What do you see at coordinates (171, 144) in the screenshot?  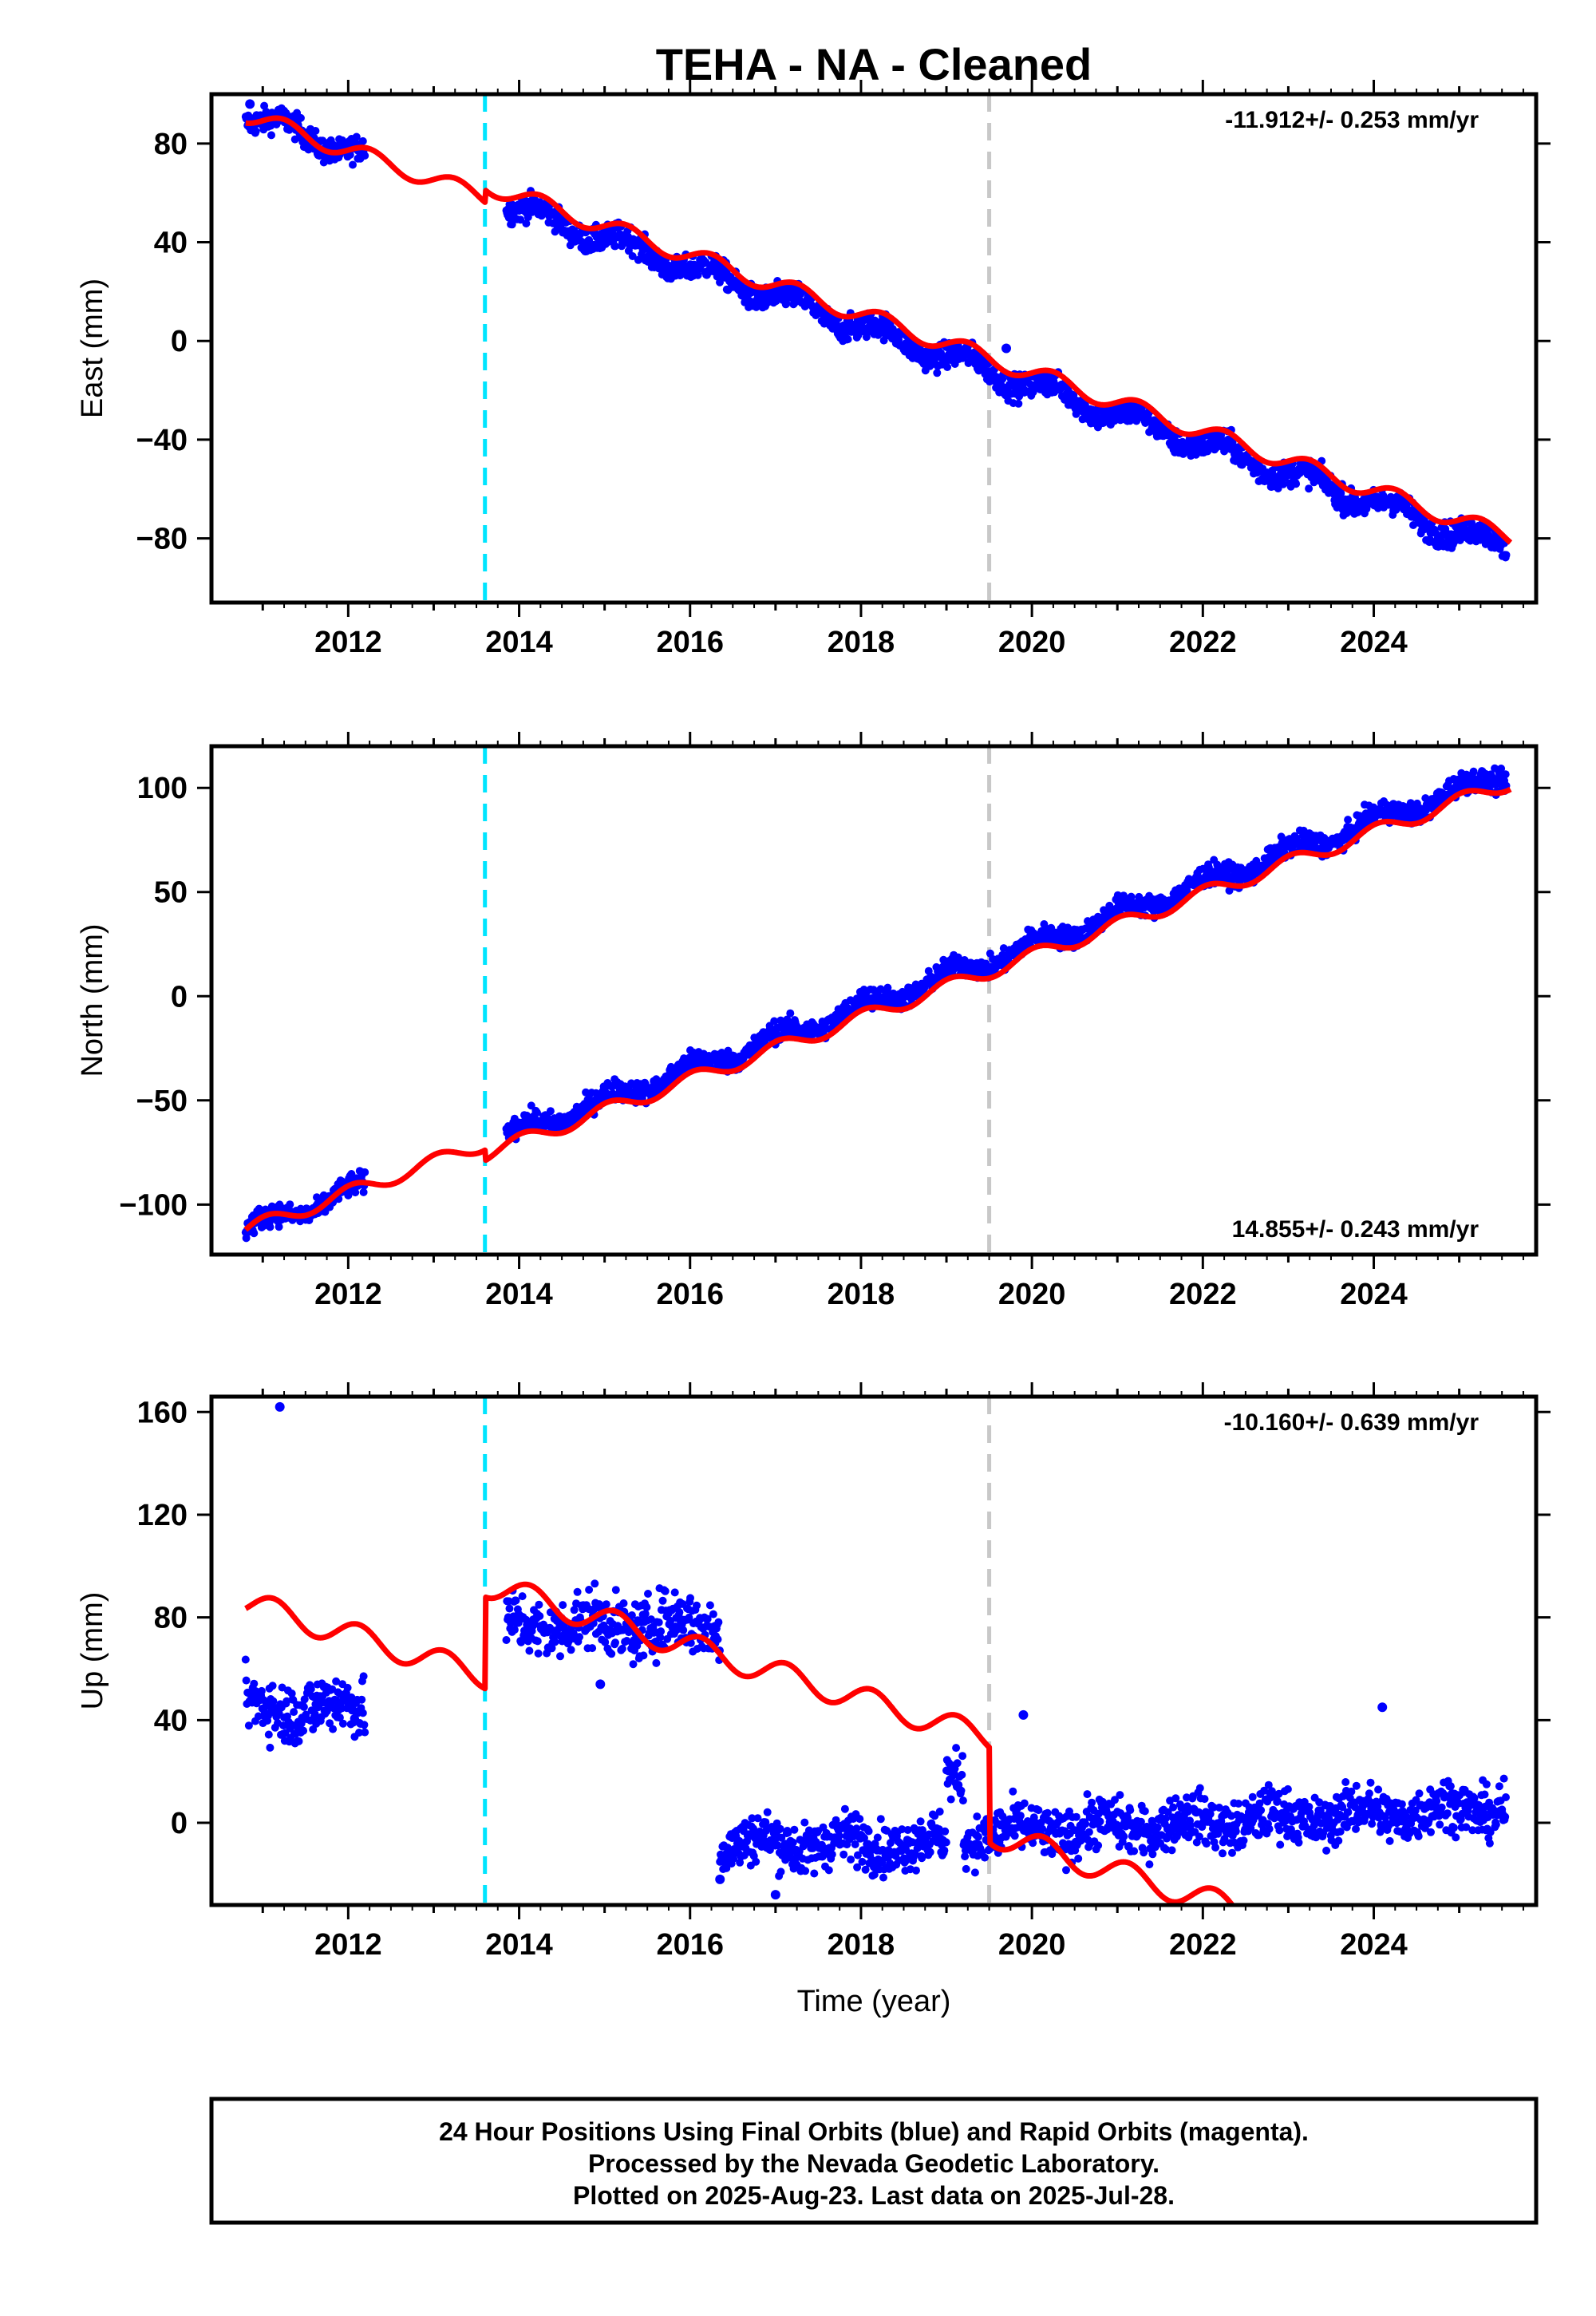 I see `y-tick-label: 80` at bounding box center [171, 144].